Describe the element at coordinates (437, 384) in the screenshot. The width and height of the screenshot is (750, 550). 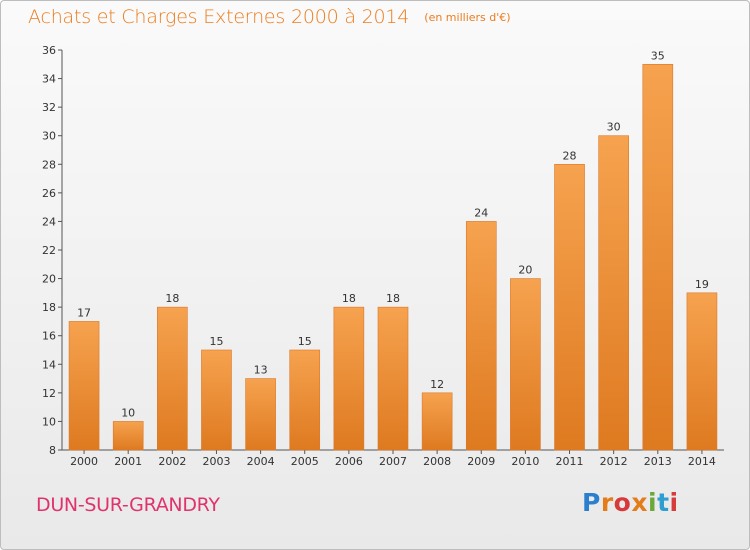
I see `bar-value-label: 12` at that location.